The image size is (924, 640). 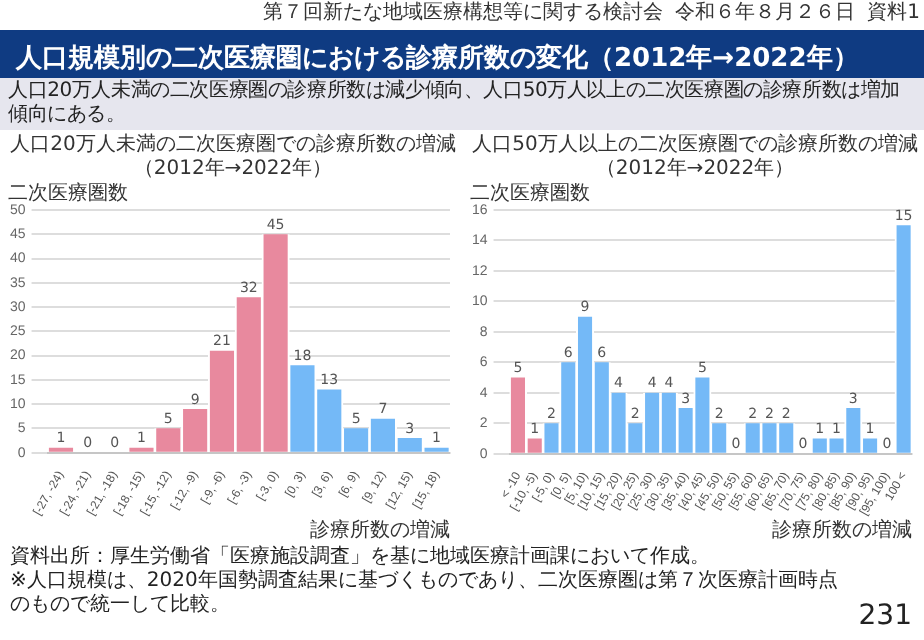 I want to click on chart-title: 人口20万人未満の二次医療圏での診療所数の増減, so click(x=233, y=145).